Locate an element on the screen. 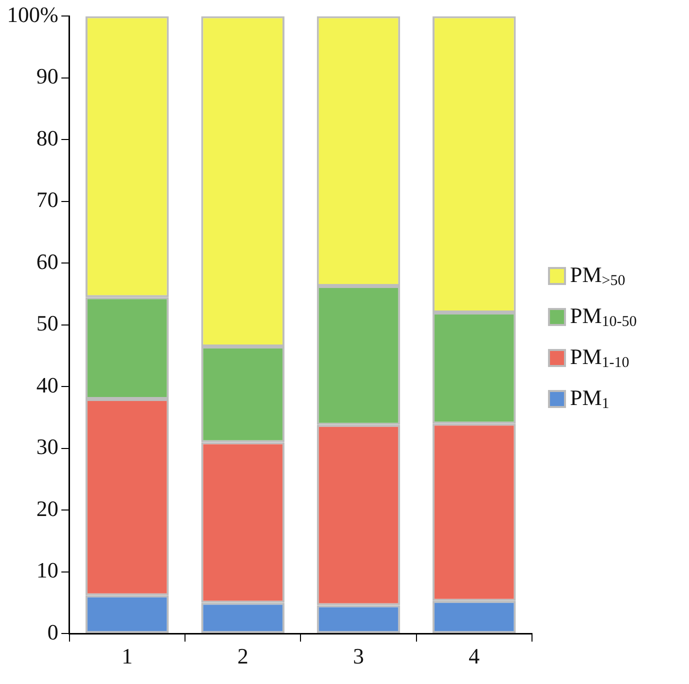 Image resolution: width=689 pixels, height=684 pixels. y-tick-label: 80 is located at coordinates (47, 137).